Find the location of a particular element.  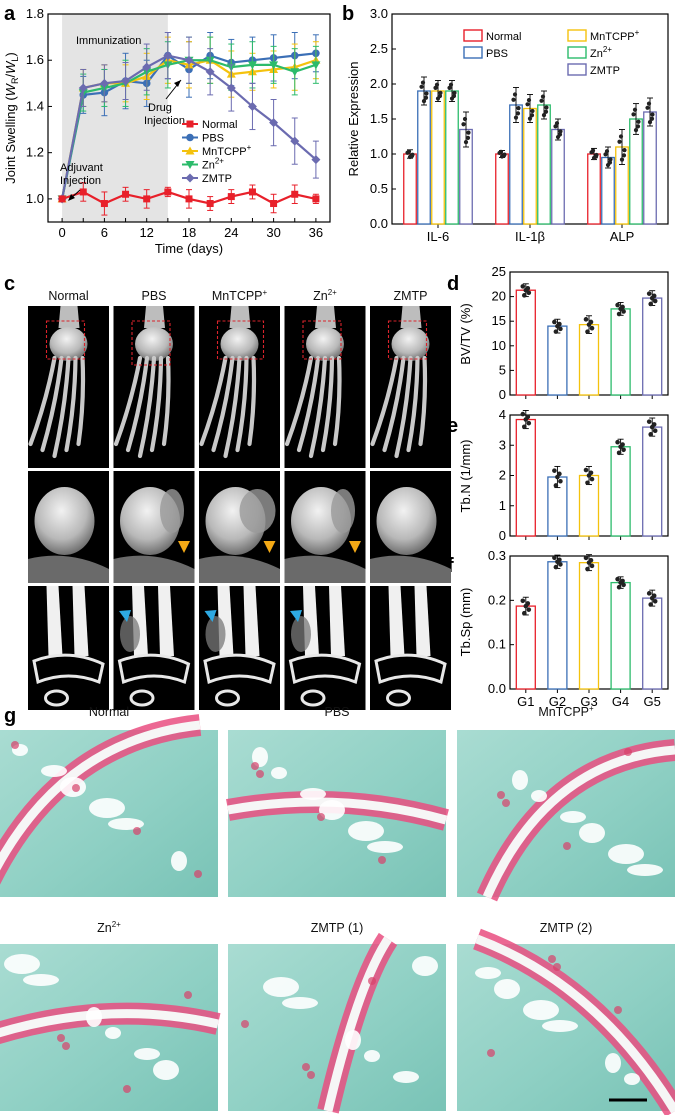

bar-b-mntcpp is located at coordinates (438, 157).